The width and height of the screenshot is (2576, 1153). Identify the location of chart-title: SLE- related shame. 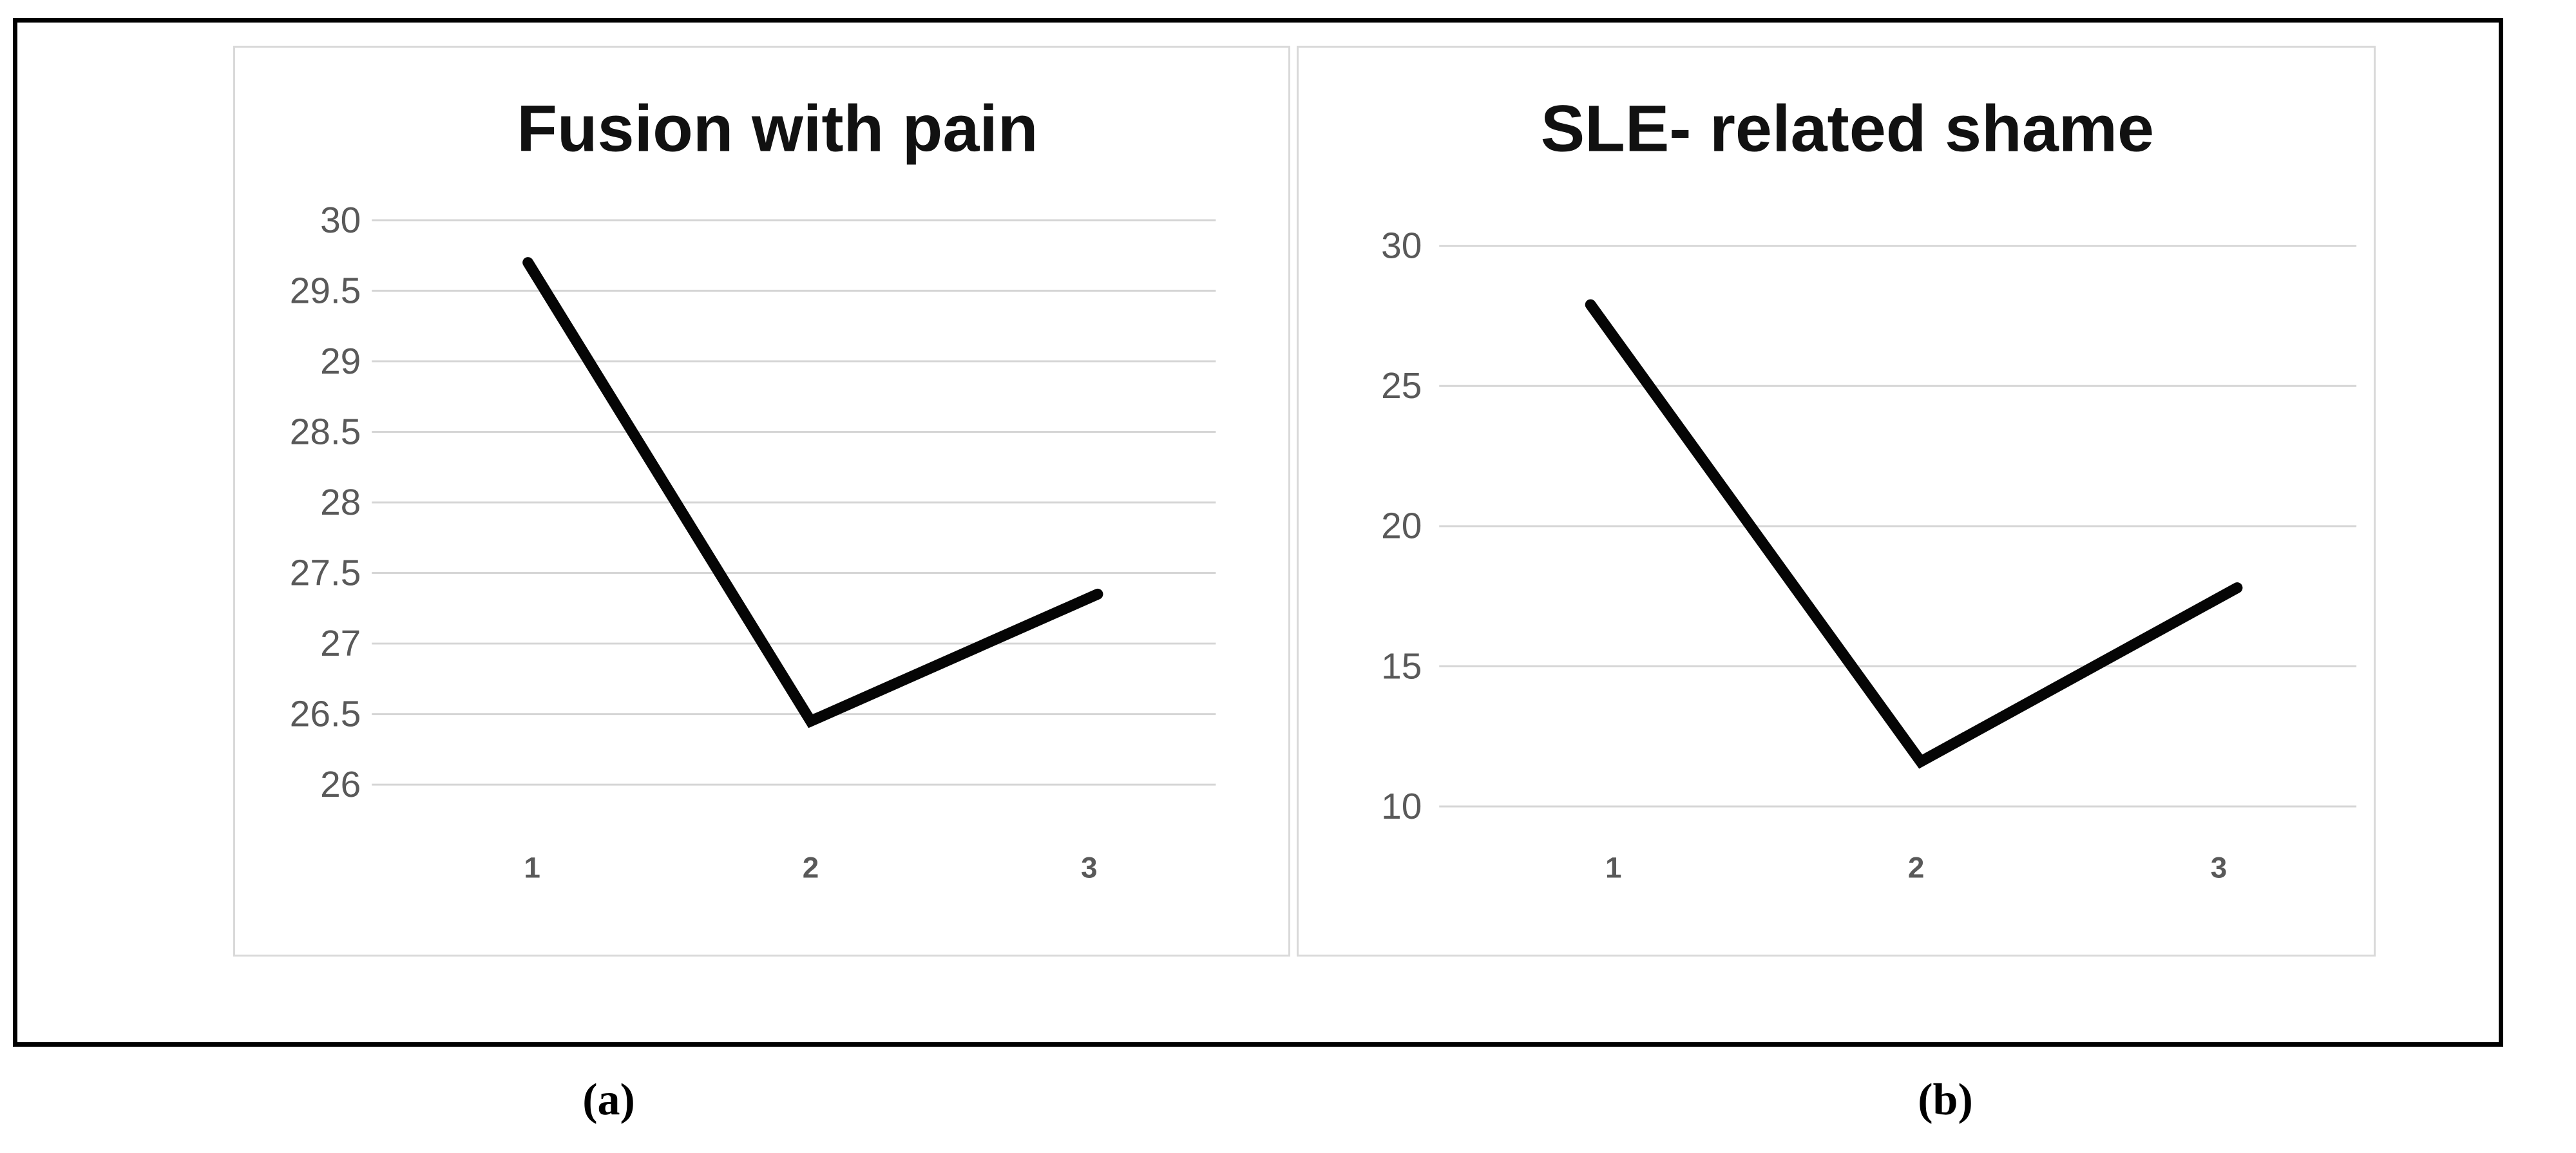
(1847, 128).